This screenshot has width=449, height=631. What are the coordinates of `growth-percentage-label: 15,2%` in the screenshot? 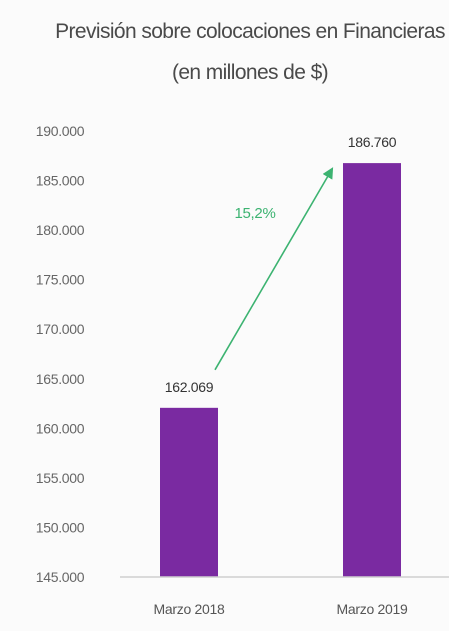 It's located at (254, 213).